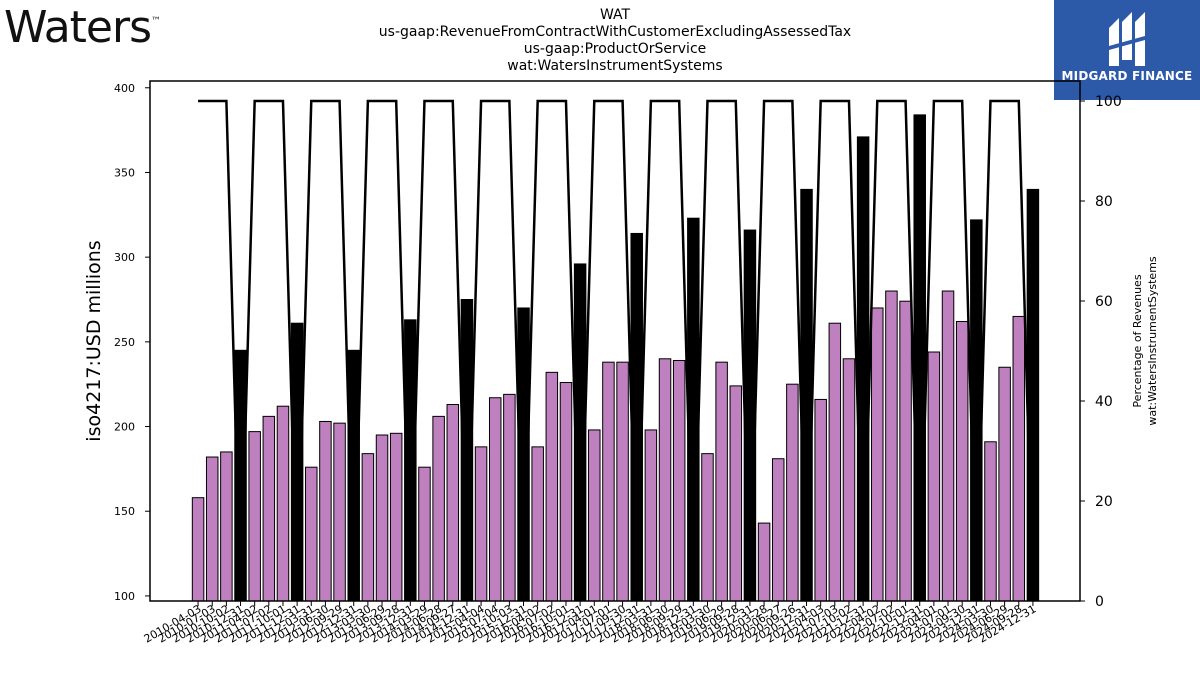 This screenshot has width=1200, height=675. Describe the element at coordinates (1104, 302) in the screenshot. I see `y2-tick-label: 60` at that location.